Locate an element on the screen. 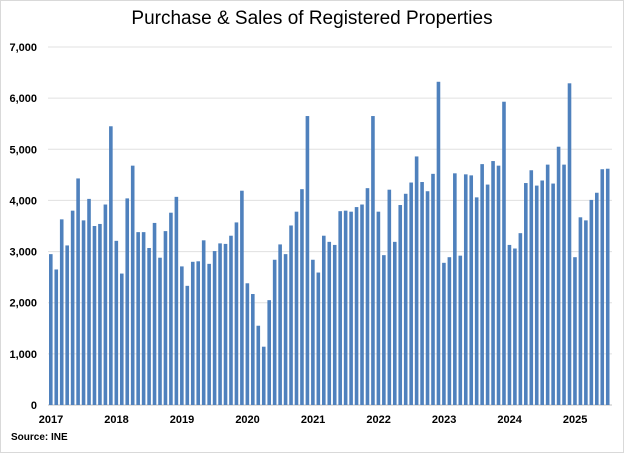 The height and width of the screenshot is (453, 624). source-note: Source: INE is located at coordinates (39, 437).